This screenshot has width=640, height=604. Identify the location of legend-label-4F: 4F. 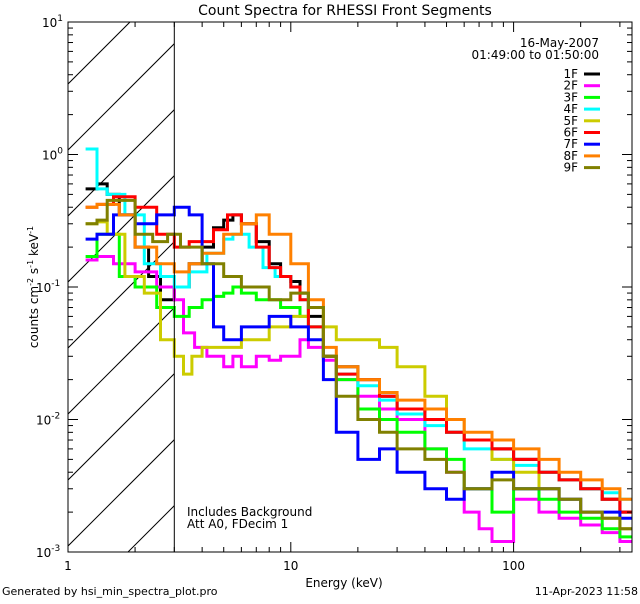
(570, 109).